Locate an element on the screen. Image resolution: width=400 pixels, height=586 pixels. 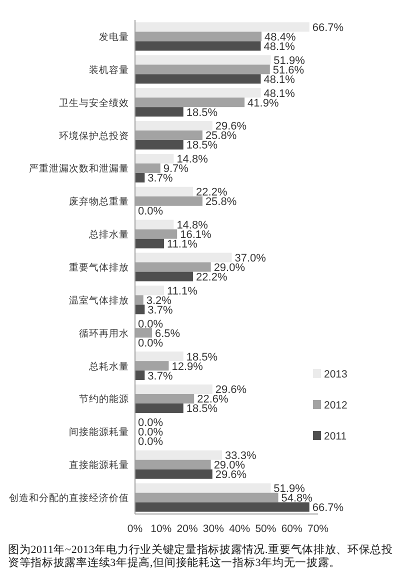
y-tick-label: 废弃物总重量 is located at coordinates (99, 202).